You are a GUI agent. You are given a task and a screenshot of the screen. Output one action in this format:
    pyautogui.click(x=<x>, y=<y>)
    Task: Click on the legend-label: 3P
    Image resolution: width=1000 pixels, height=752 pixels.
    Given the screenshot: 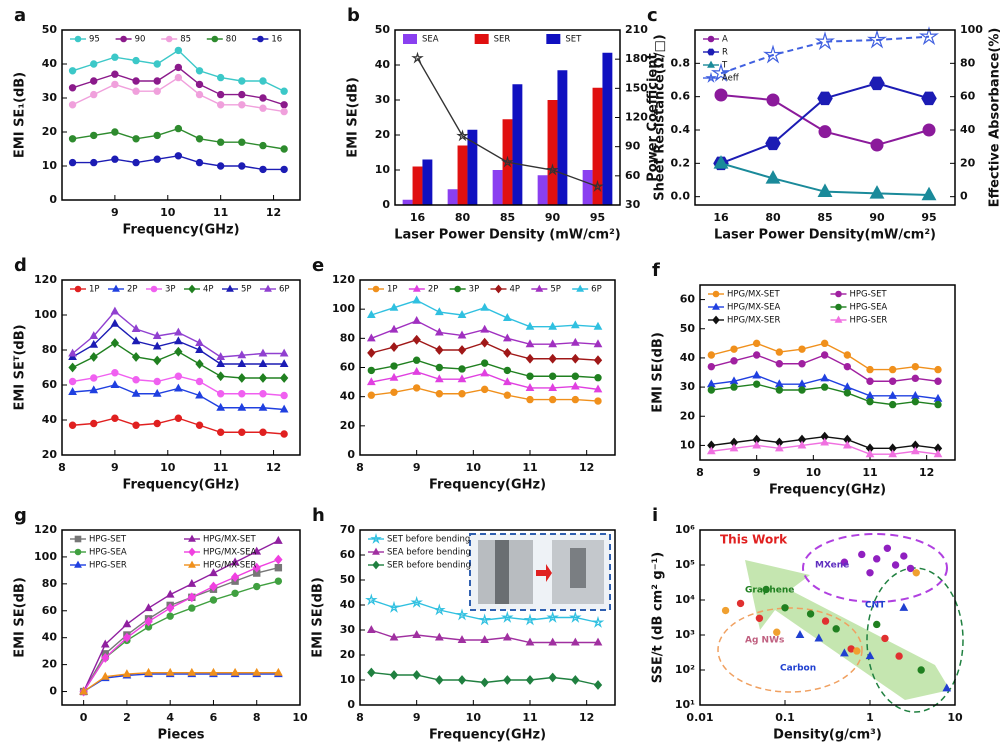 What is the action you would take?
    pyautogui.click(x=170, y=290)
    